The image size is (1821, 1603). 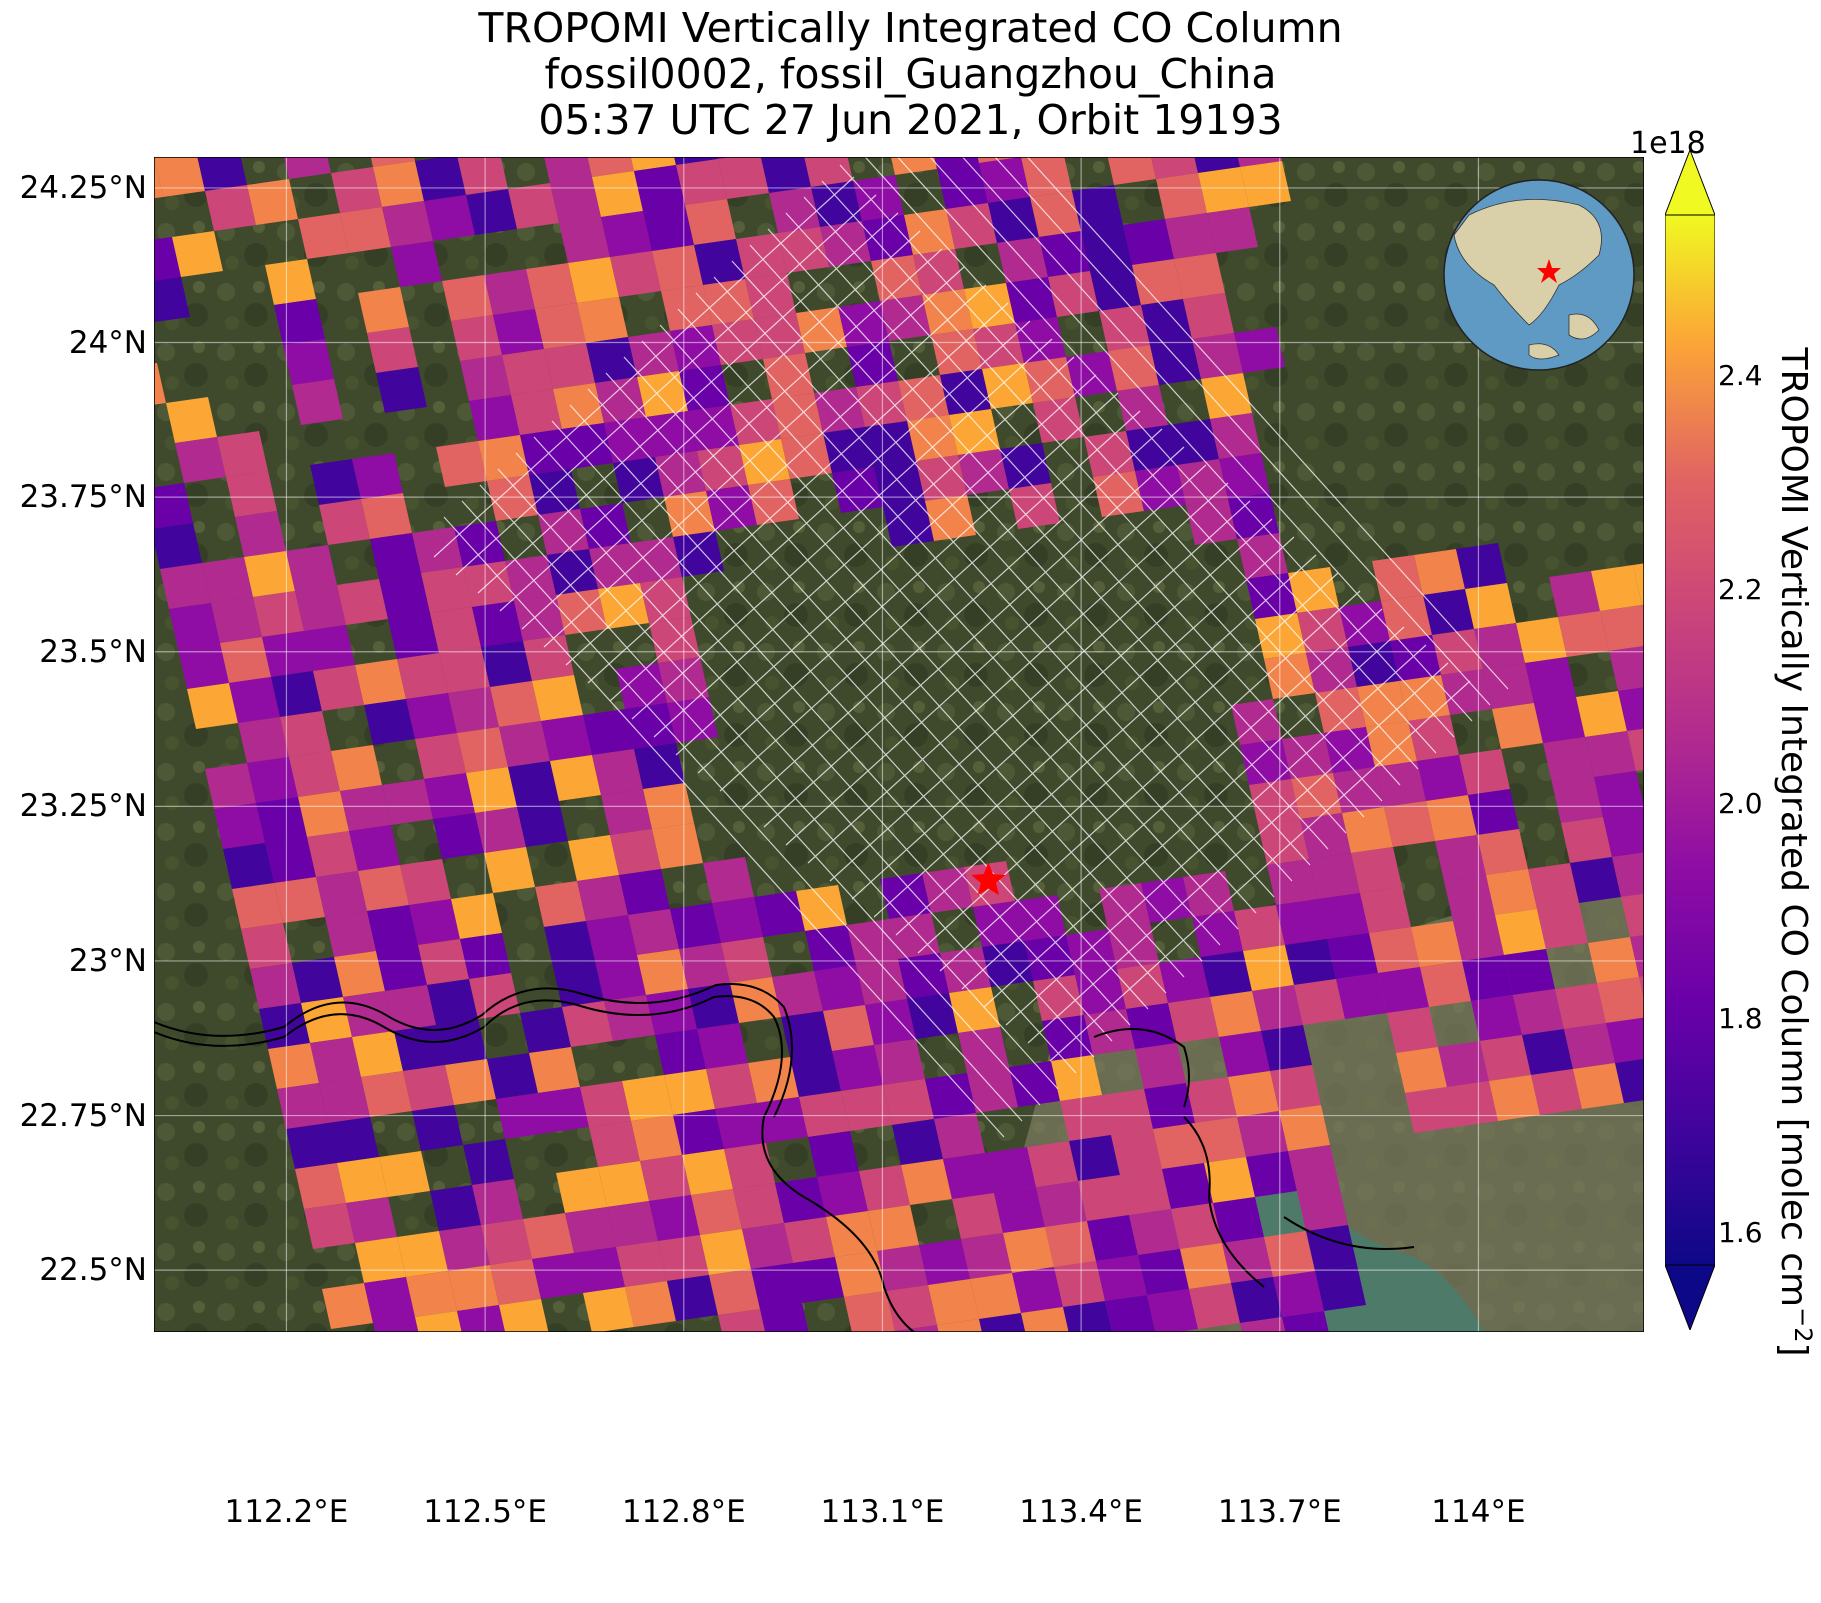 I want to click on source-location-star, so click(x=988, y=879).